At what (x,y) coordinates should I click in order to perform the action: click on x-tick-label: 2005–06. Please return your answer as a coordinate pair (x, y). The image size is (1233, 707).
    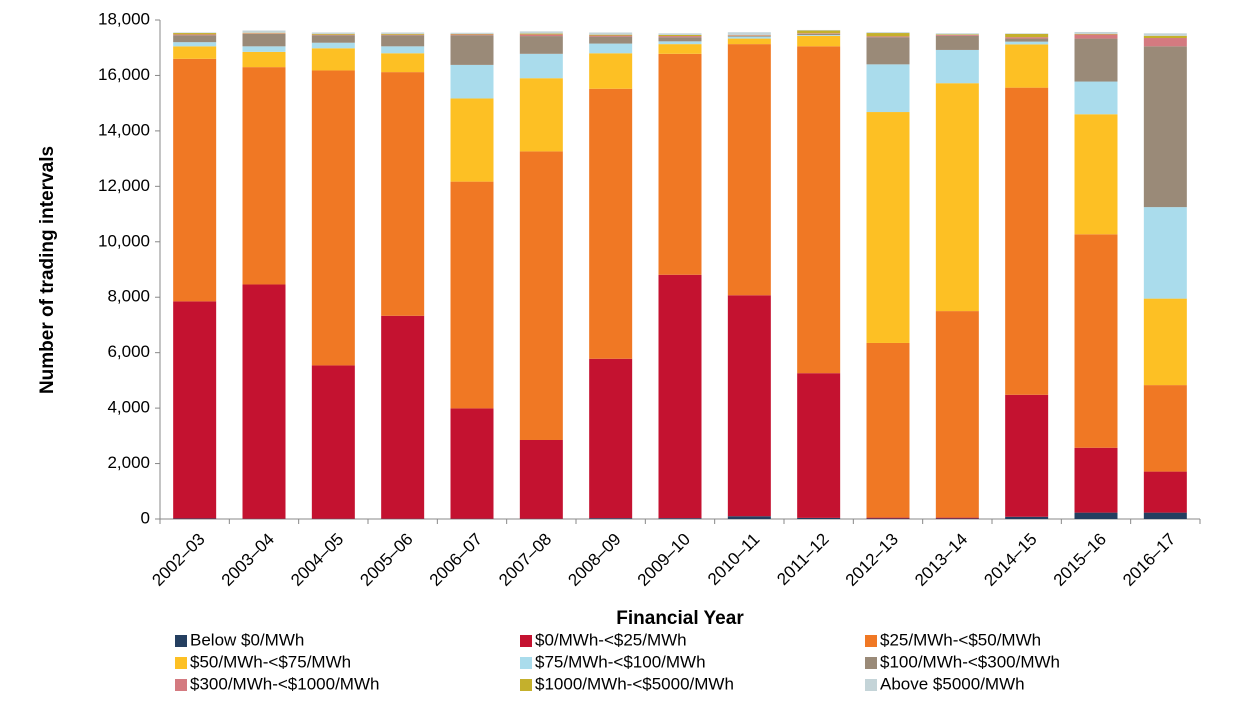
    Looking at the image, I should click on (386, 560).